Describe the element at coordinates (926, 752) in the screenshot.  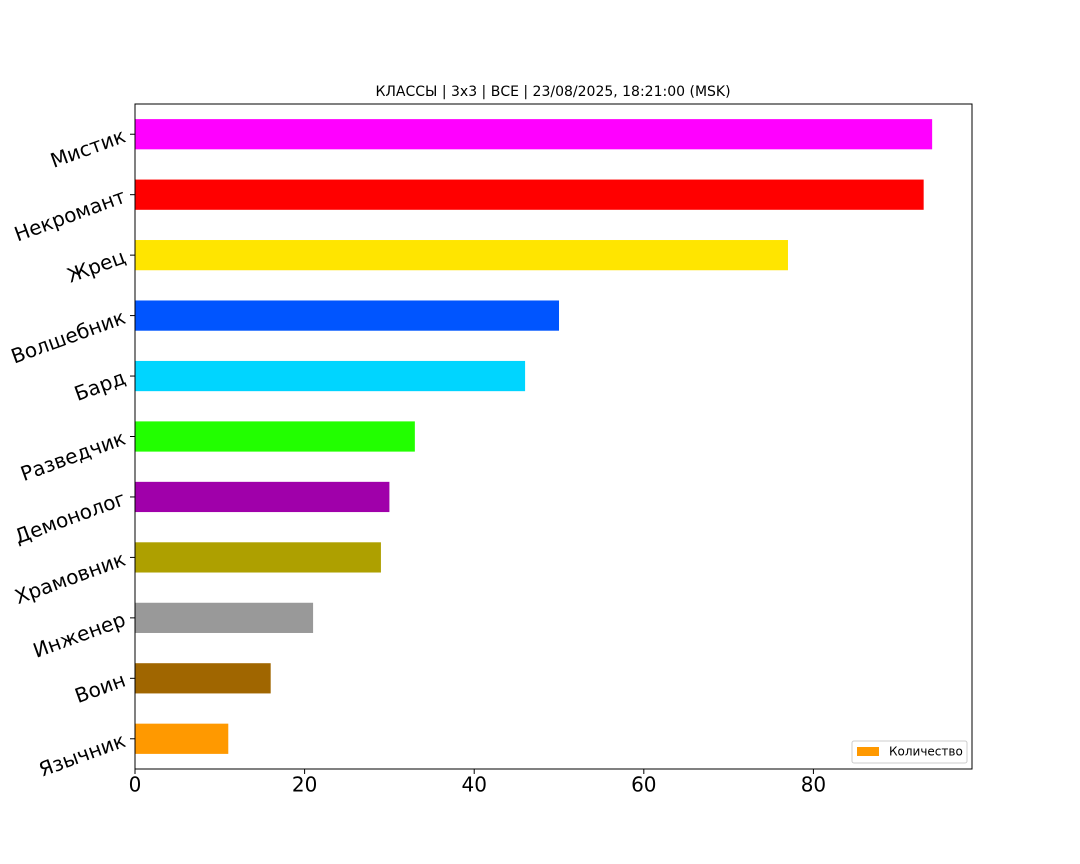
I see `legend-label: Количество` at that location.